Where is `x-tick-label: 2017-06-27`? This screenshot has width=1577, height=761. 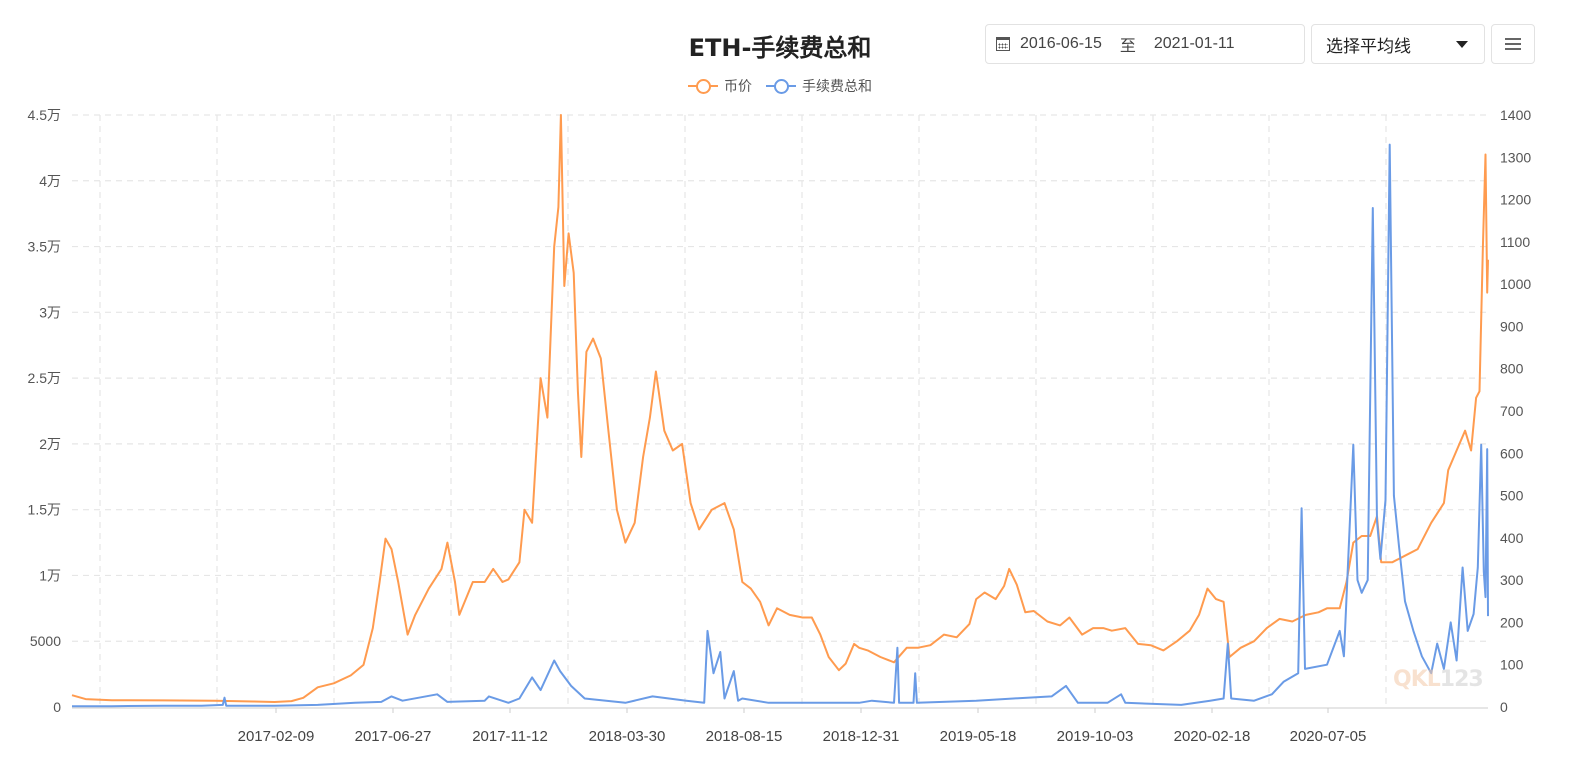 x-tick-label: 2017-06-27 is located at coordinates (393, 736).